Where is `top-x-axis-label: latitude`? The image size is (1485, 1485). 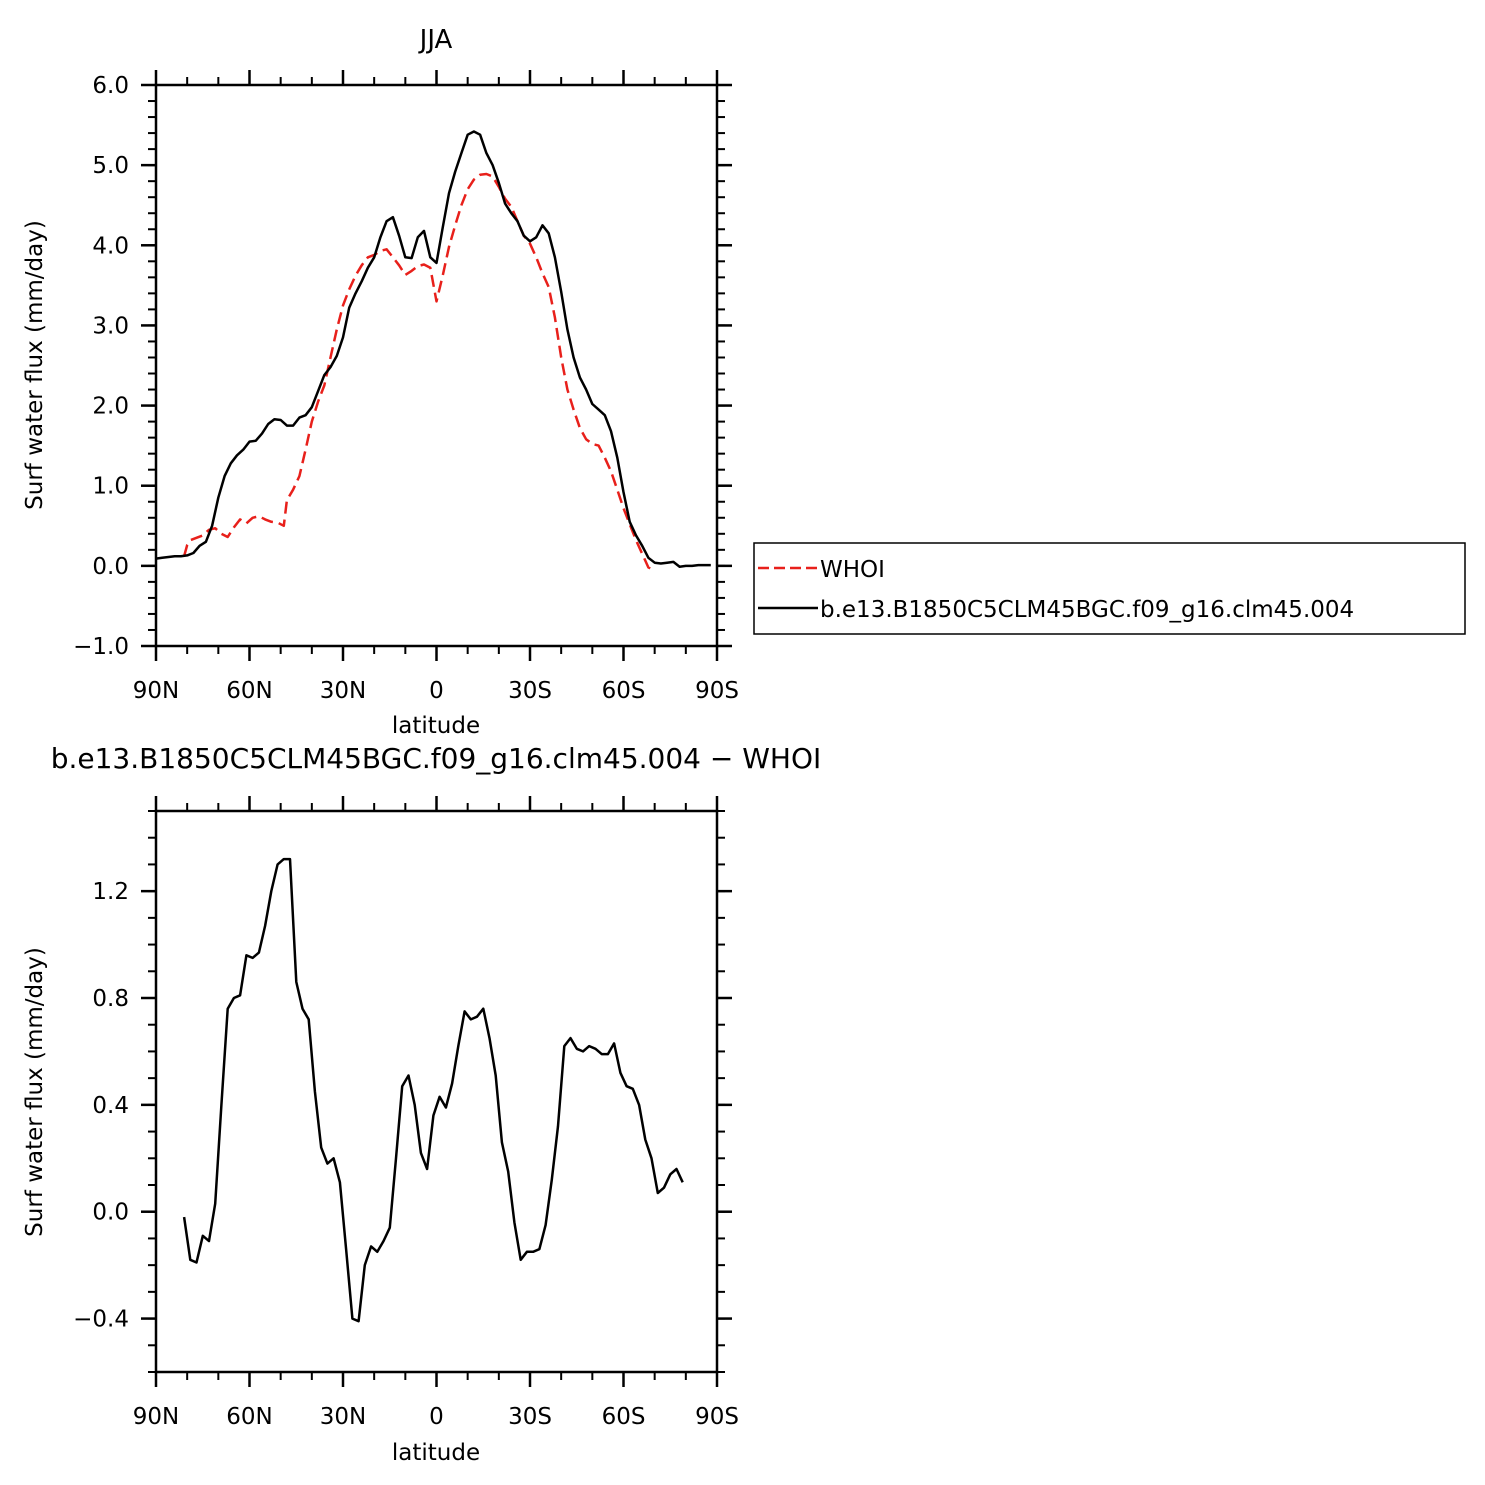 top-x-axis-label: latitude is located at coordinates (436, 726).